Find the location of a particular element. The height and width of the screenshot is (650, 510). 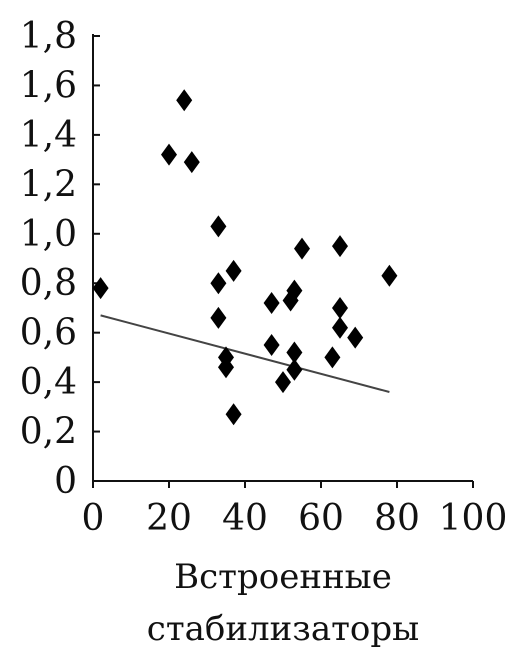

x-tick-label: 100 is located at coordinates (473, 518).